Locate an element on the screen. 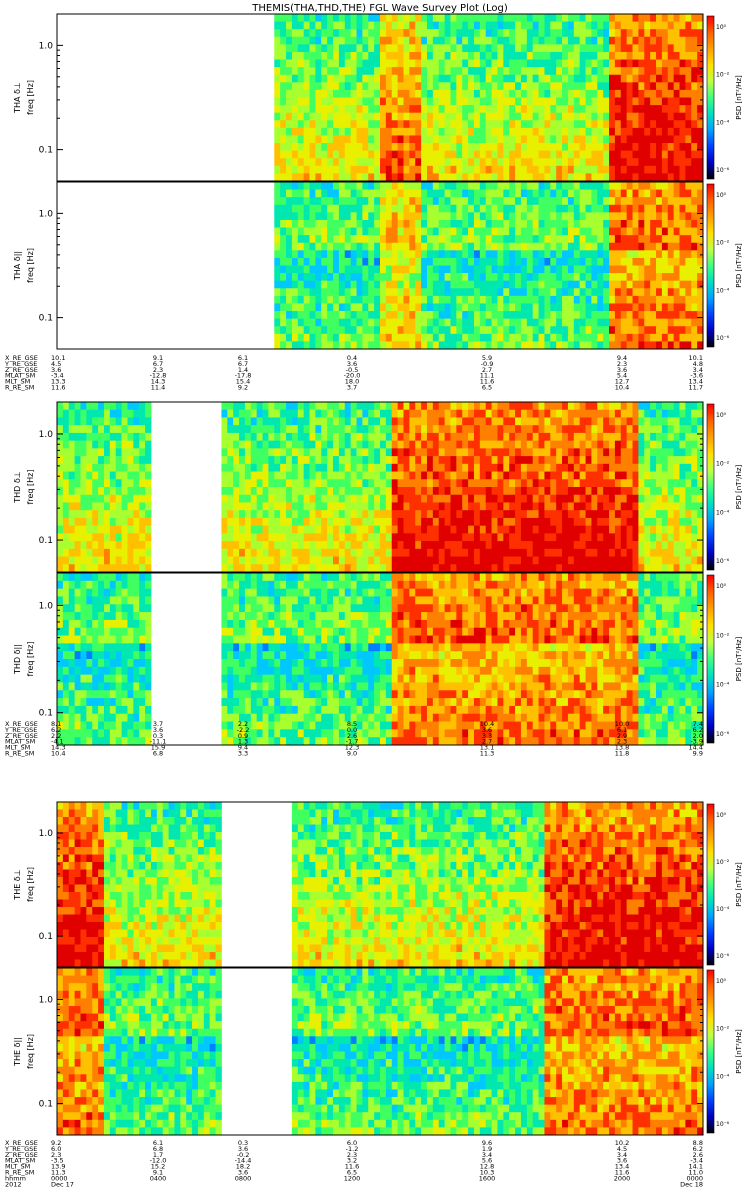 The width and height of the screenshot is (750, 1204). panel-label: THA δ⊥ is located at coordinates (17, 98).